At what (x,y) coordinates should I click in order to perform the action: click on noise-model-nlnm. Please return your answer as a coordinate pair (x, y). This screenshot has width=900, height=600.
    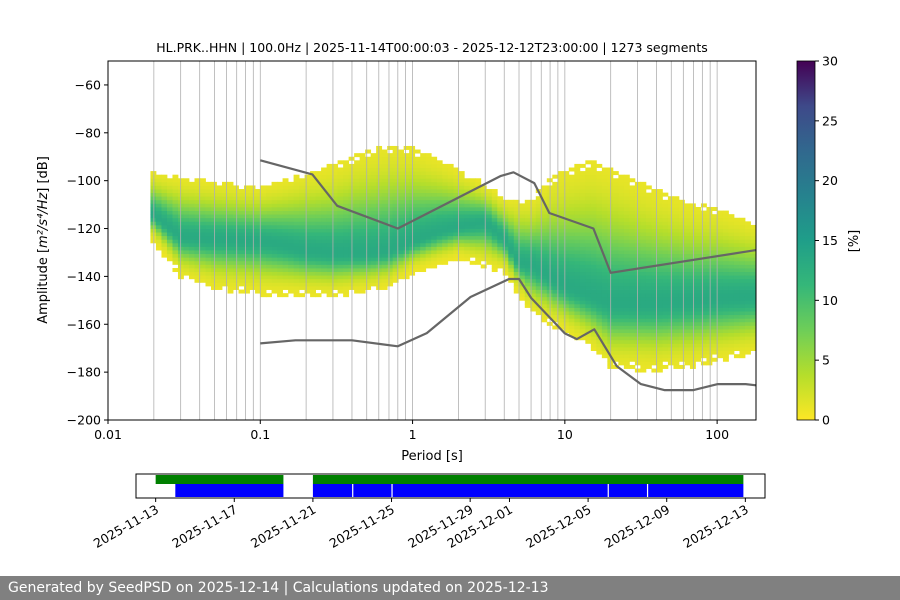
    Looking at the image, I should click on (508, 334).